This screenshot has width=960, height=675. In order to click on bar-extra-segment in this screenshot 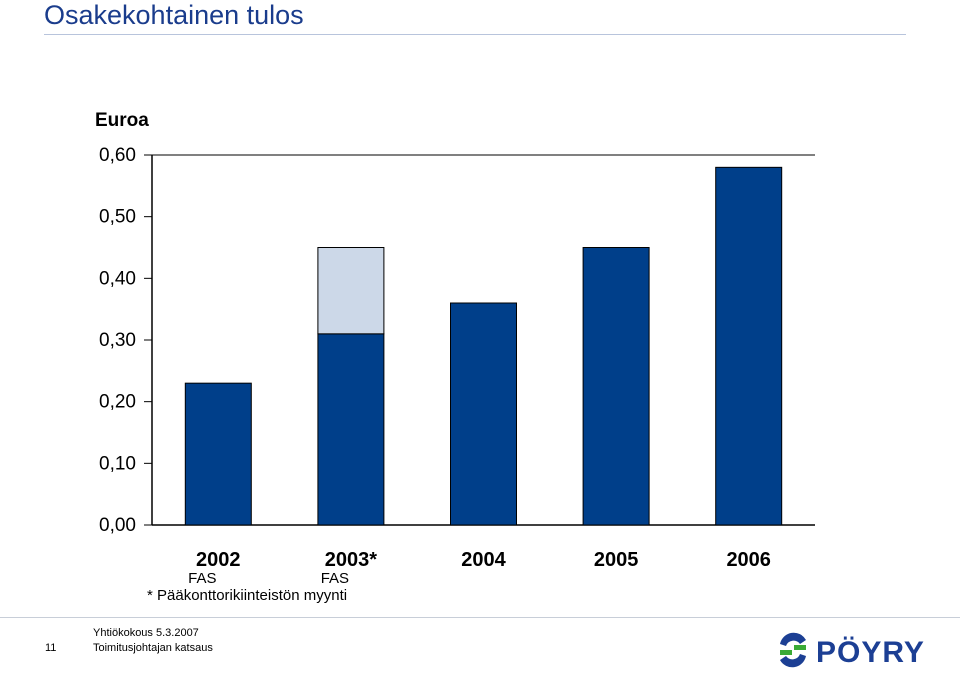, I will do `click(351, 291)`.